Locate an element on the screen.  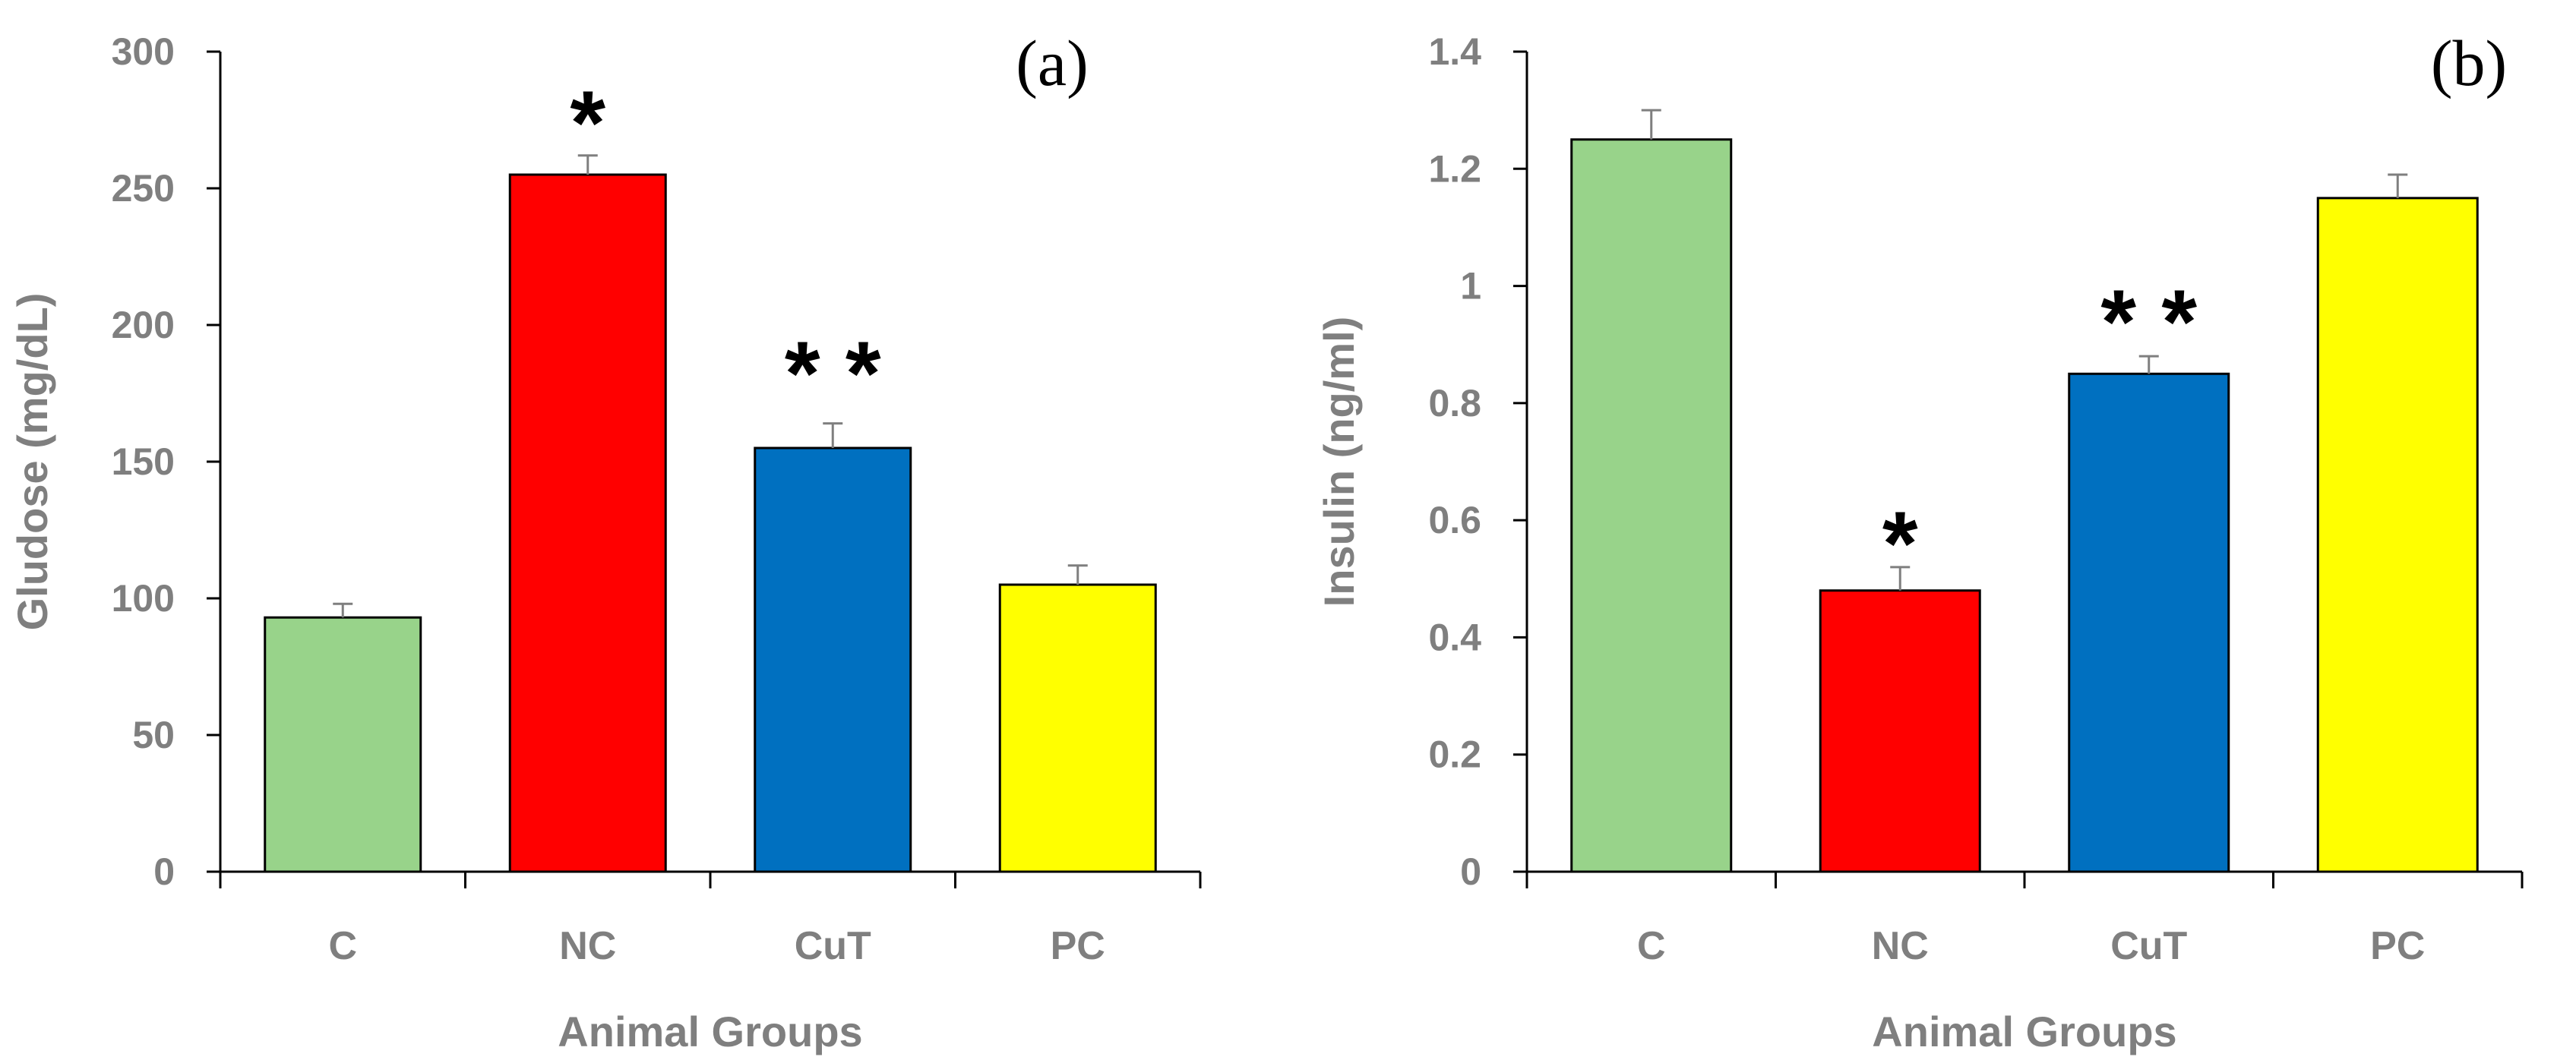
y-tick-label: 200 is located at coordinates (143, 325).